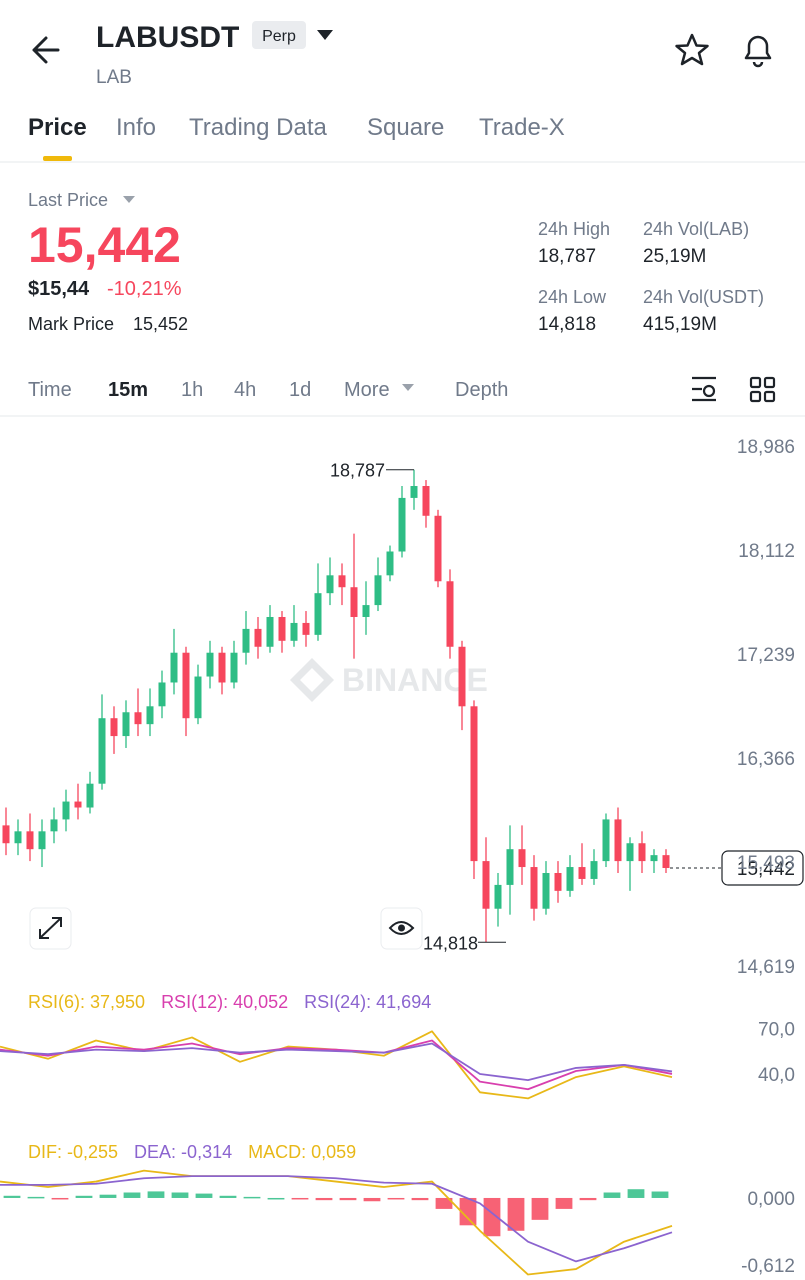 Image resolution: width=805 pixels, height=1280 pixels. I want to click on eye-pupil, so click(401, 928).